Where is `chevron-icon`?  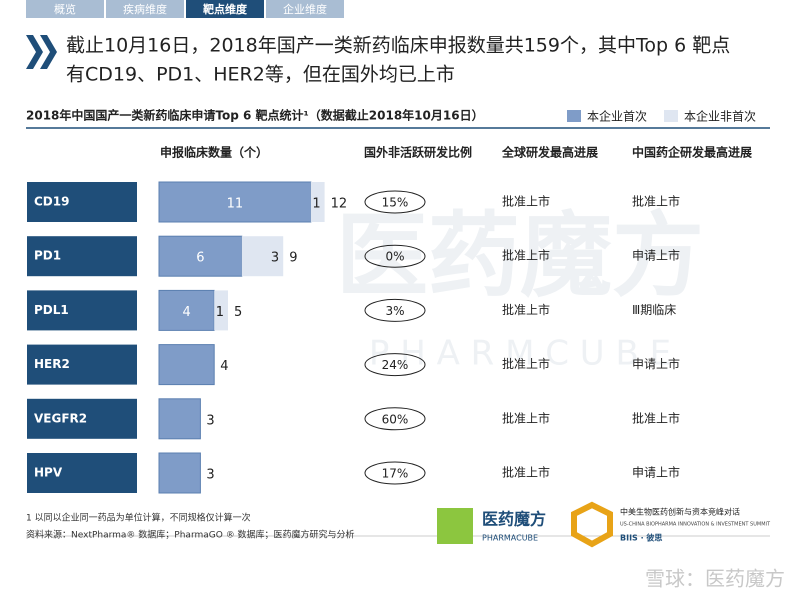
chevron-icon is located at coordinates (41, 52).